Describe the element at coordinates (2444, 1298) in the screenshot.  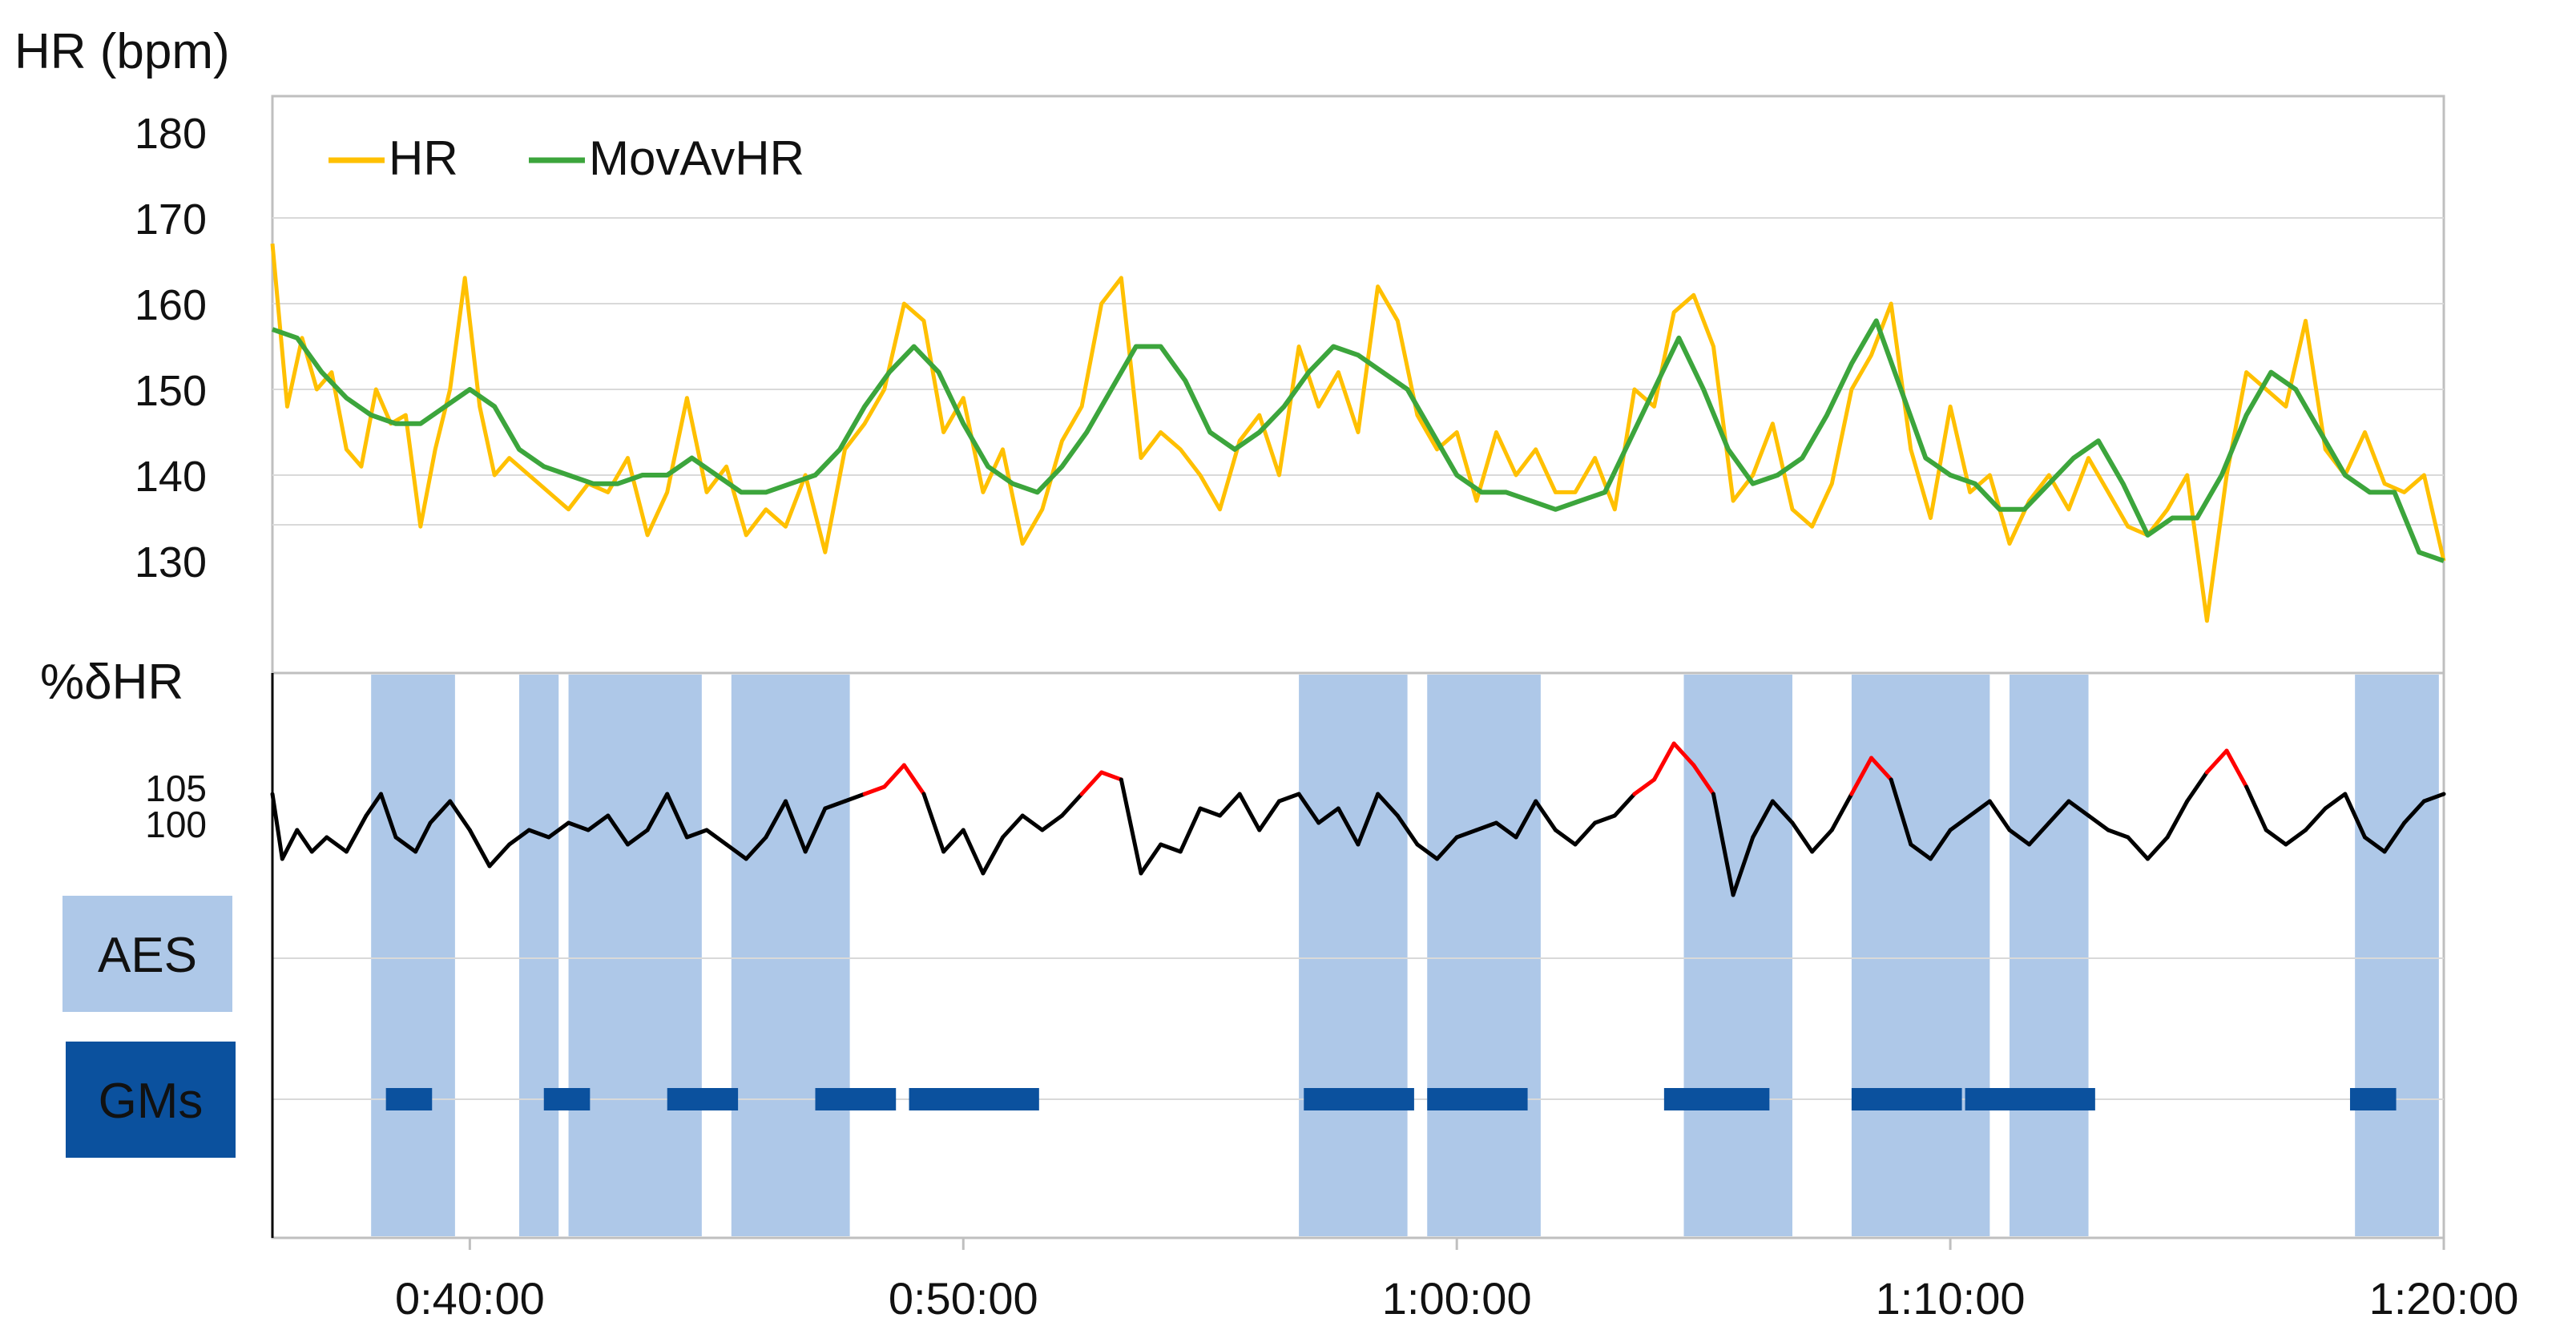
I see `x-tick-label: 1:20:00` at that location.